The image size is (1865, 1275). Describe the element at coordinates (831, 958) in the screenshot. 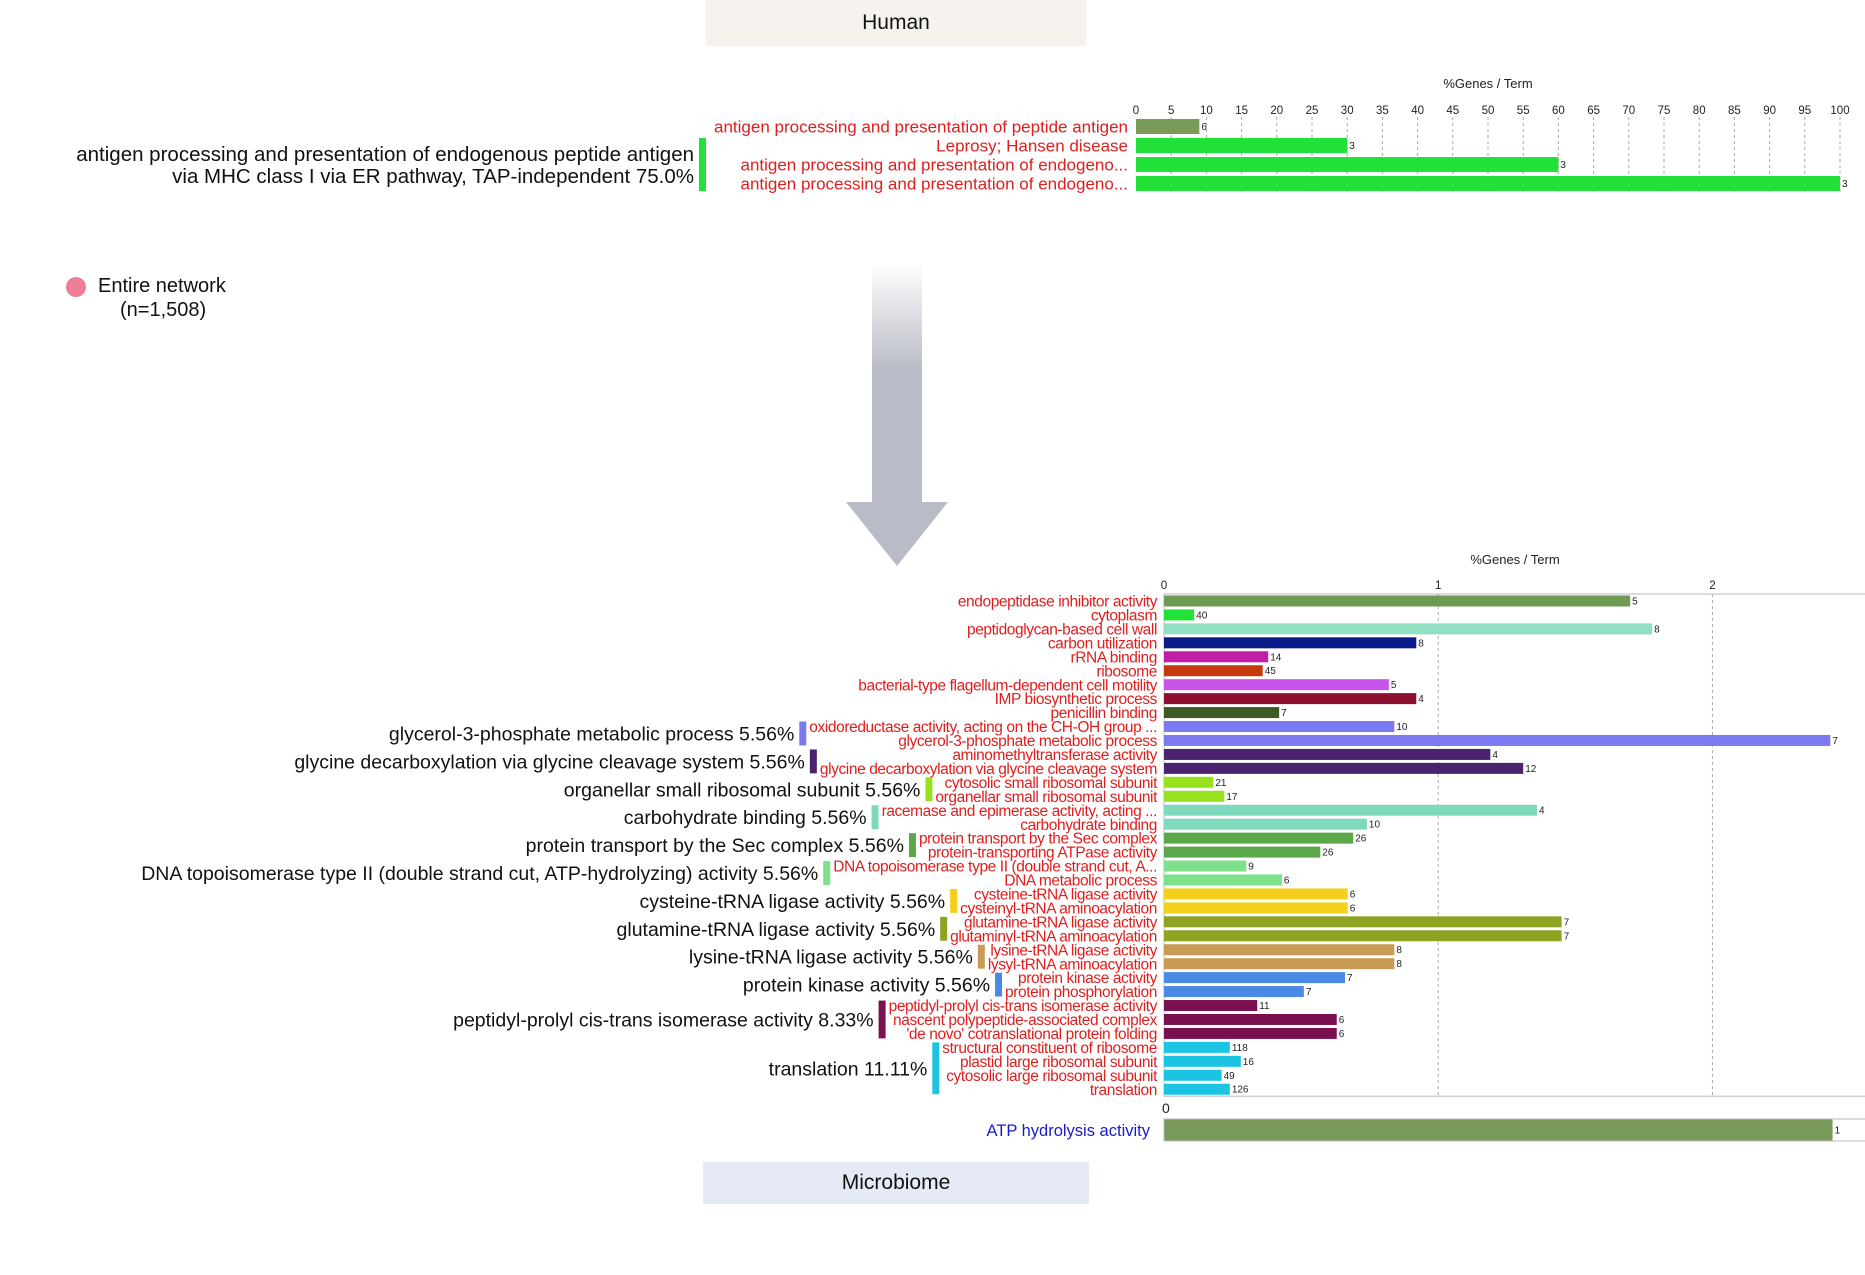

I see `group-label: lysine-tRNA ligase activity 5.56%` at that location.